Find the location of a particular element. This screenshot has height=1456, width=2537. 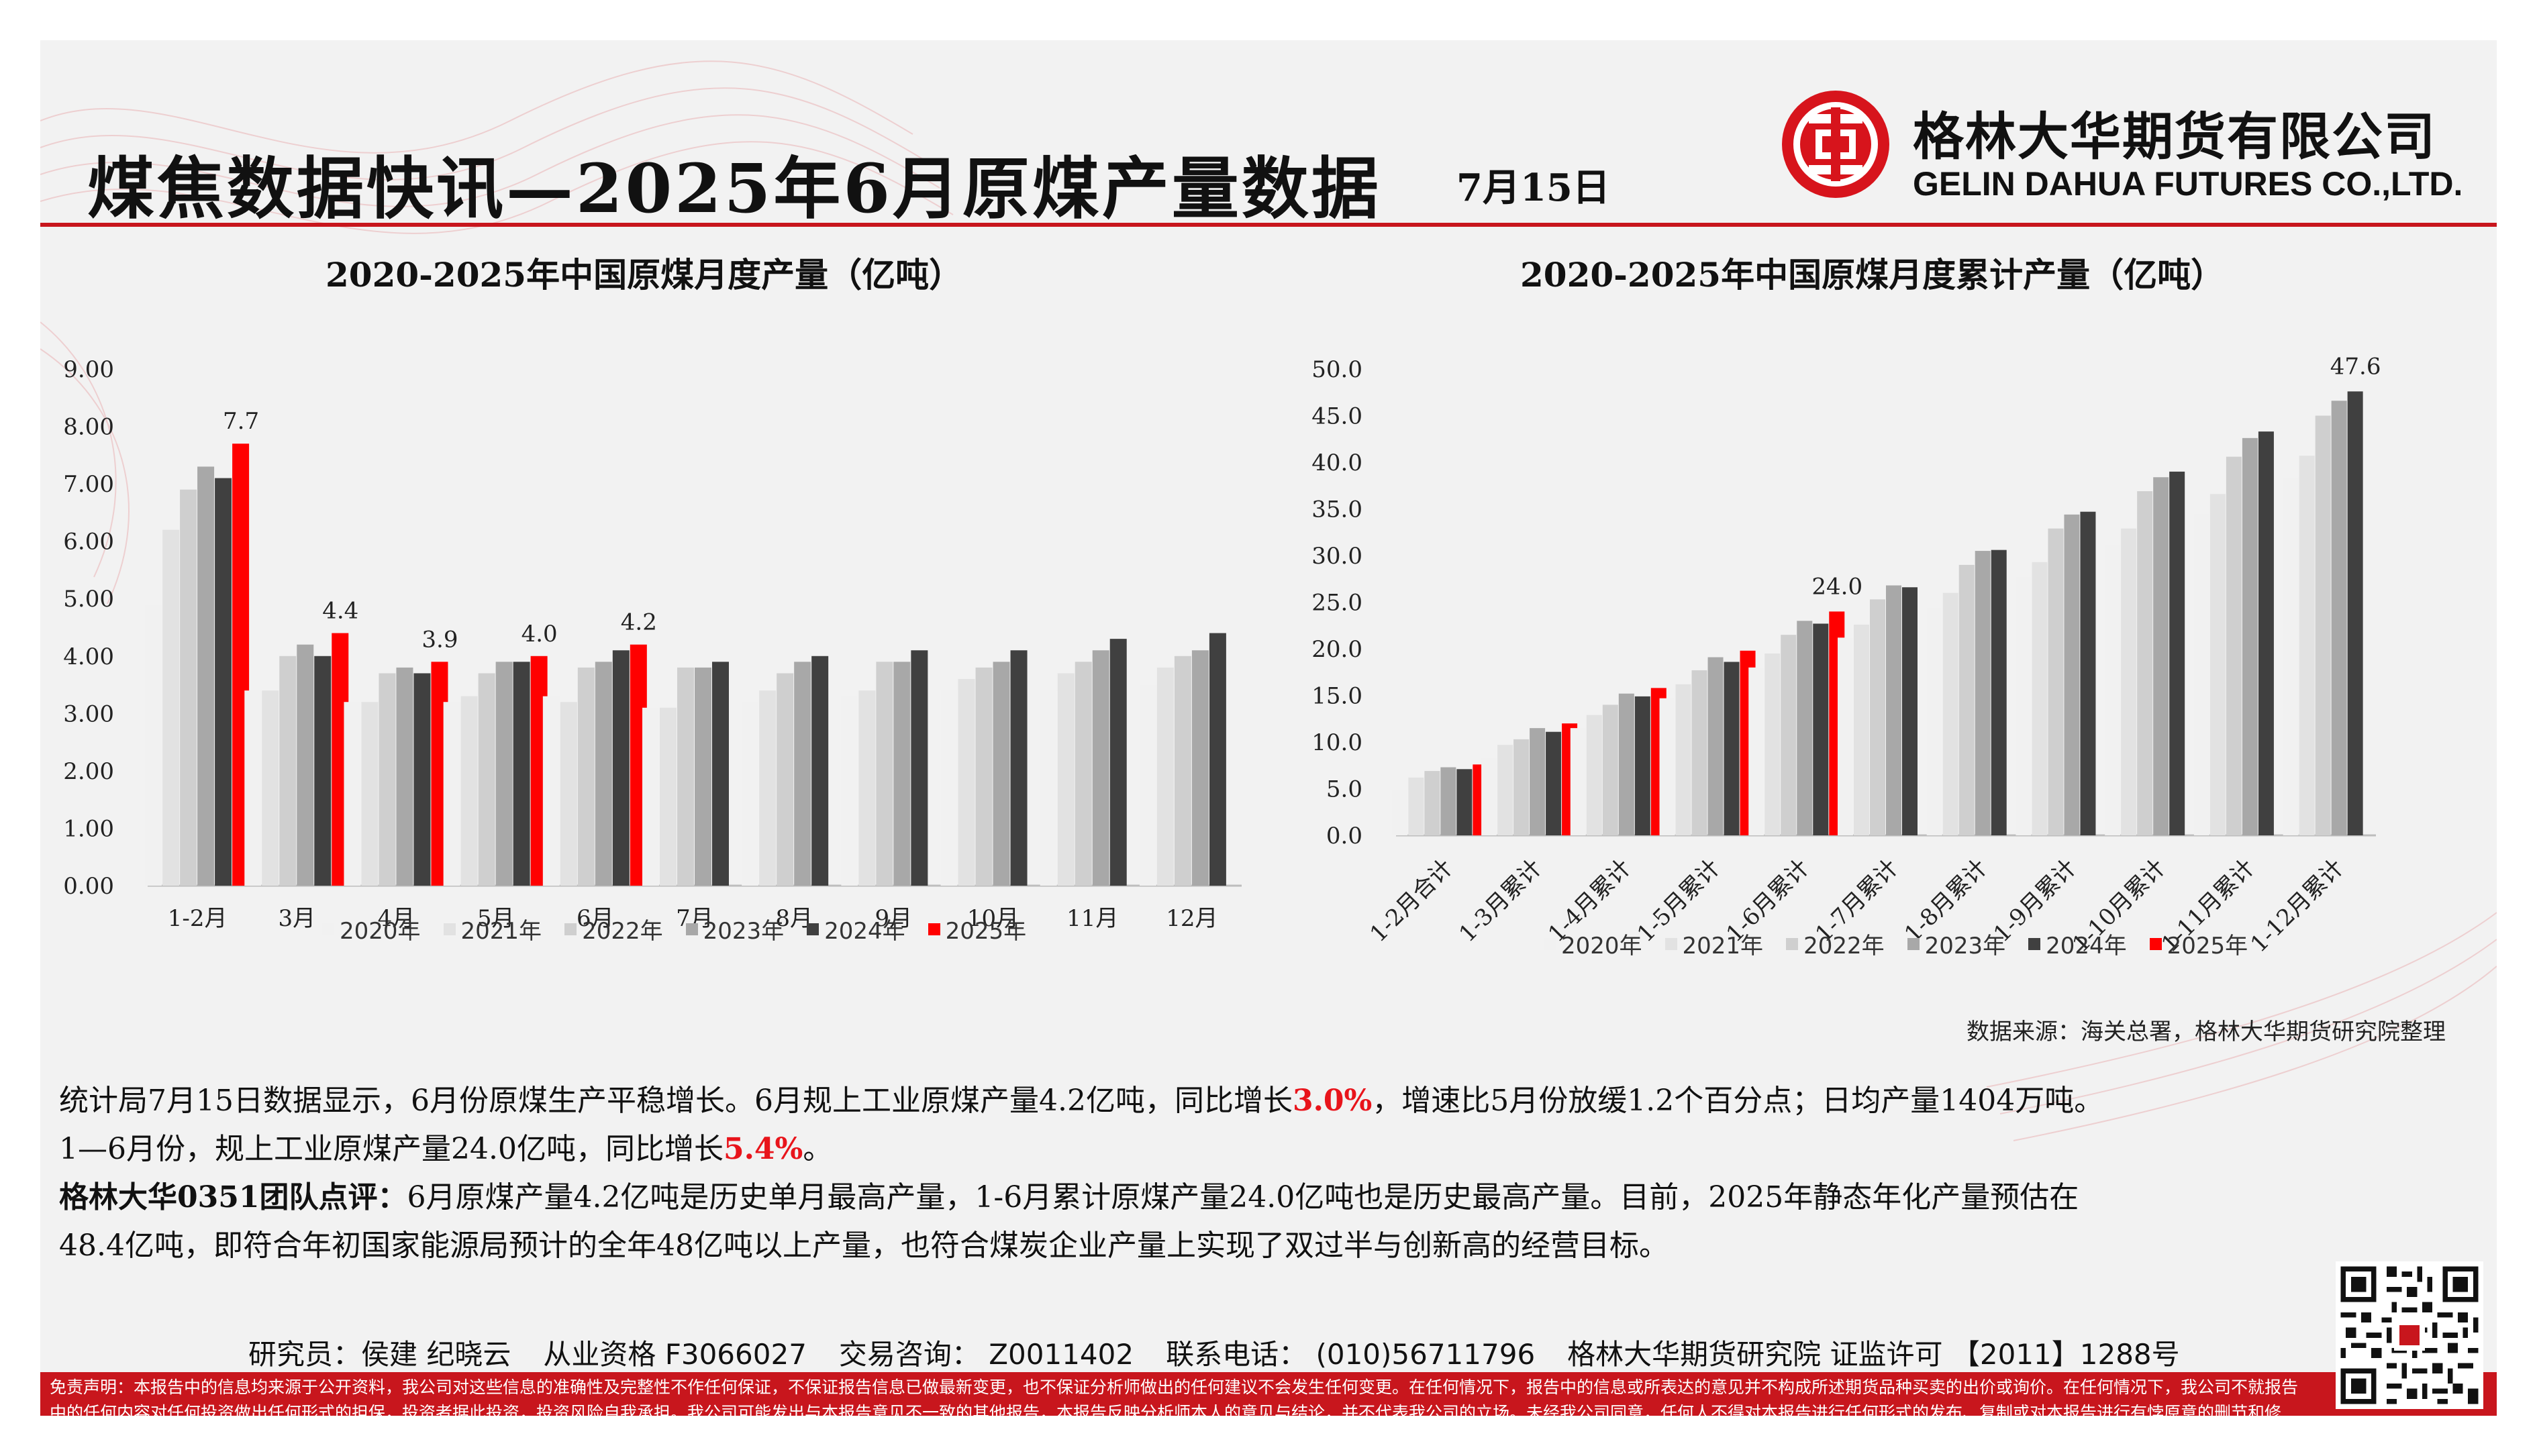

legend-monthly: 2020年 2021年 2022年 2023年 2024年 2025年 is located at coordinates (674, 929).